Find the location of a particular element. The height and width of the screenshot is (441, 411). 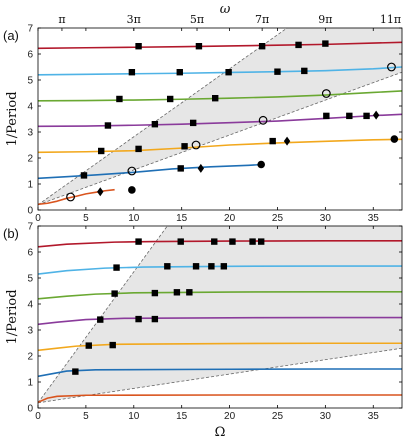

panel-label: (a) is located at coordinates (11, 35).